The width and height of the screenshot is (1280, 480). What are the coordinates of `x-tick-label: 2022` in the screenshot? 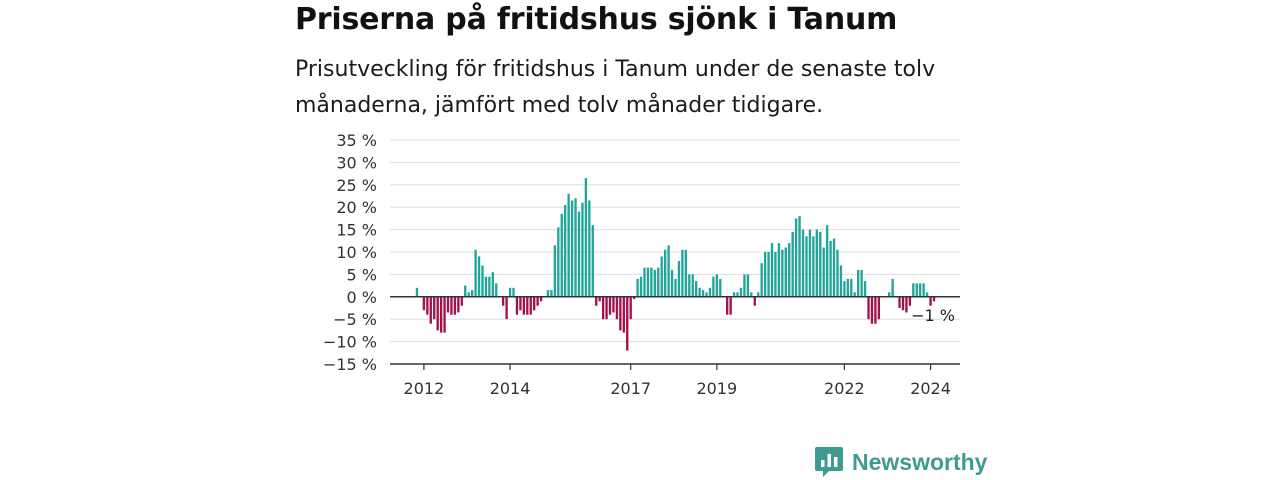 It's located at (844, 388).